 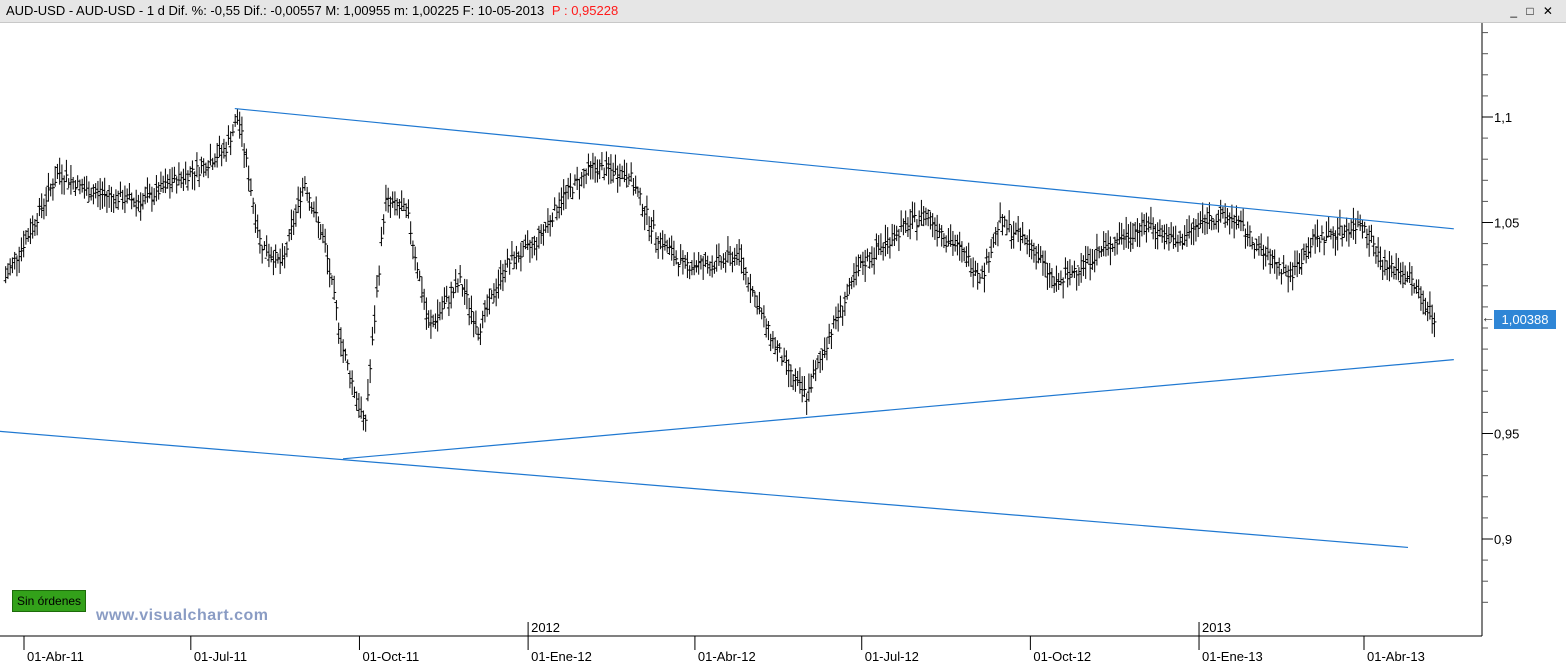 What do you see at coordinates (585, 10) in the screenshot?
I see `price-label: P : 0,95228` at bounding box center [585, 10].